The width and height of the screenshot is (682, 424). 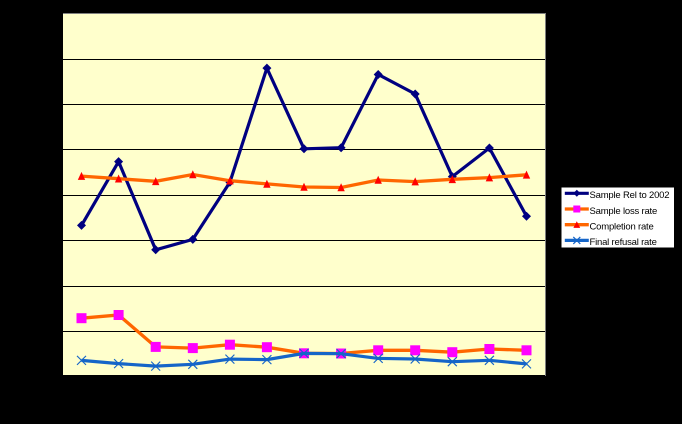 I want to click on svg-text: Sample Rel to 2002, so click(x=630, y=195).